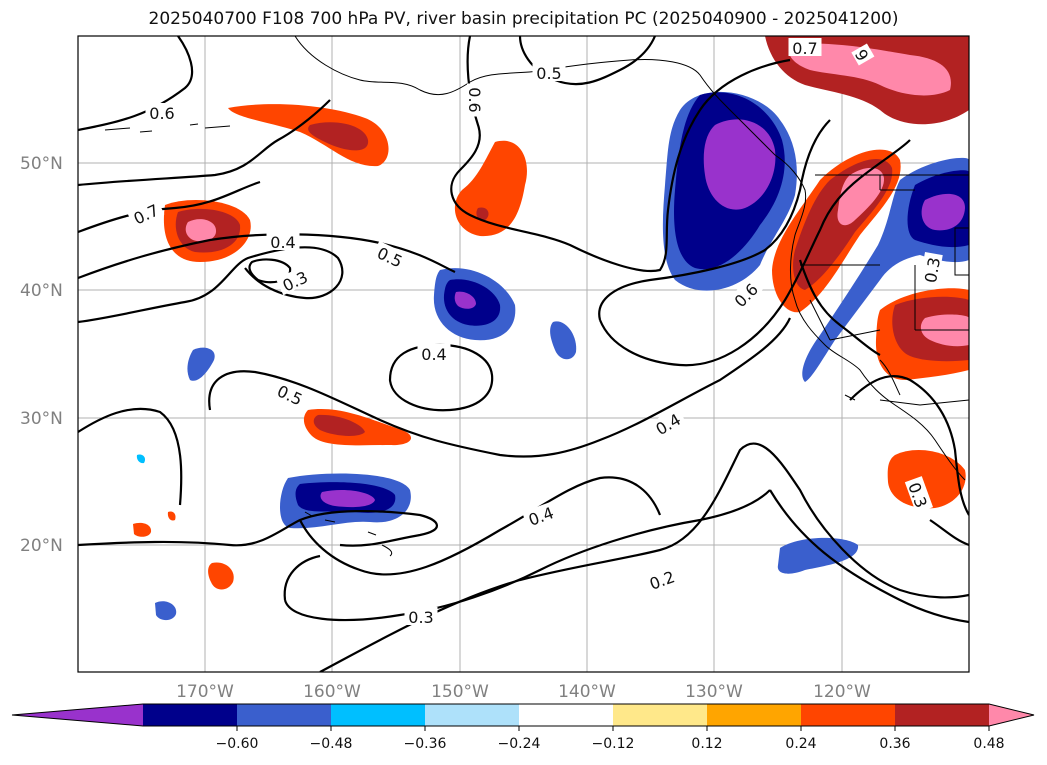 The image size is (1047, 765). I want to click on colorbar-extend-low, so click(77, 715).